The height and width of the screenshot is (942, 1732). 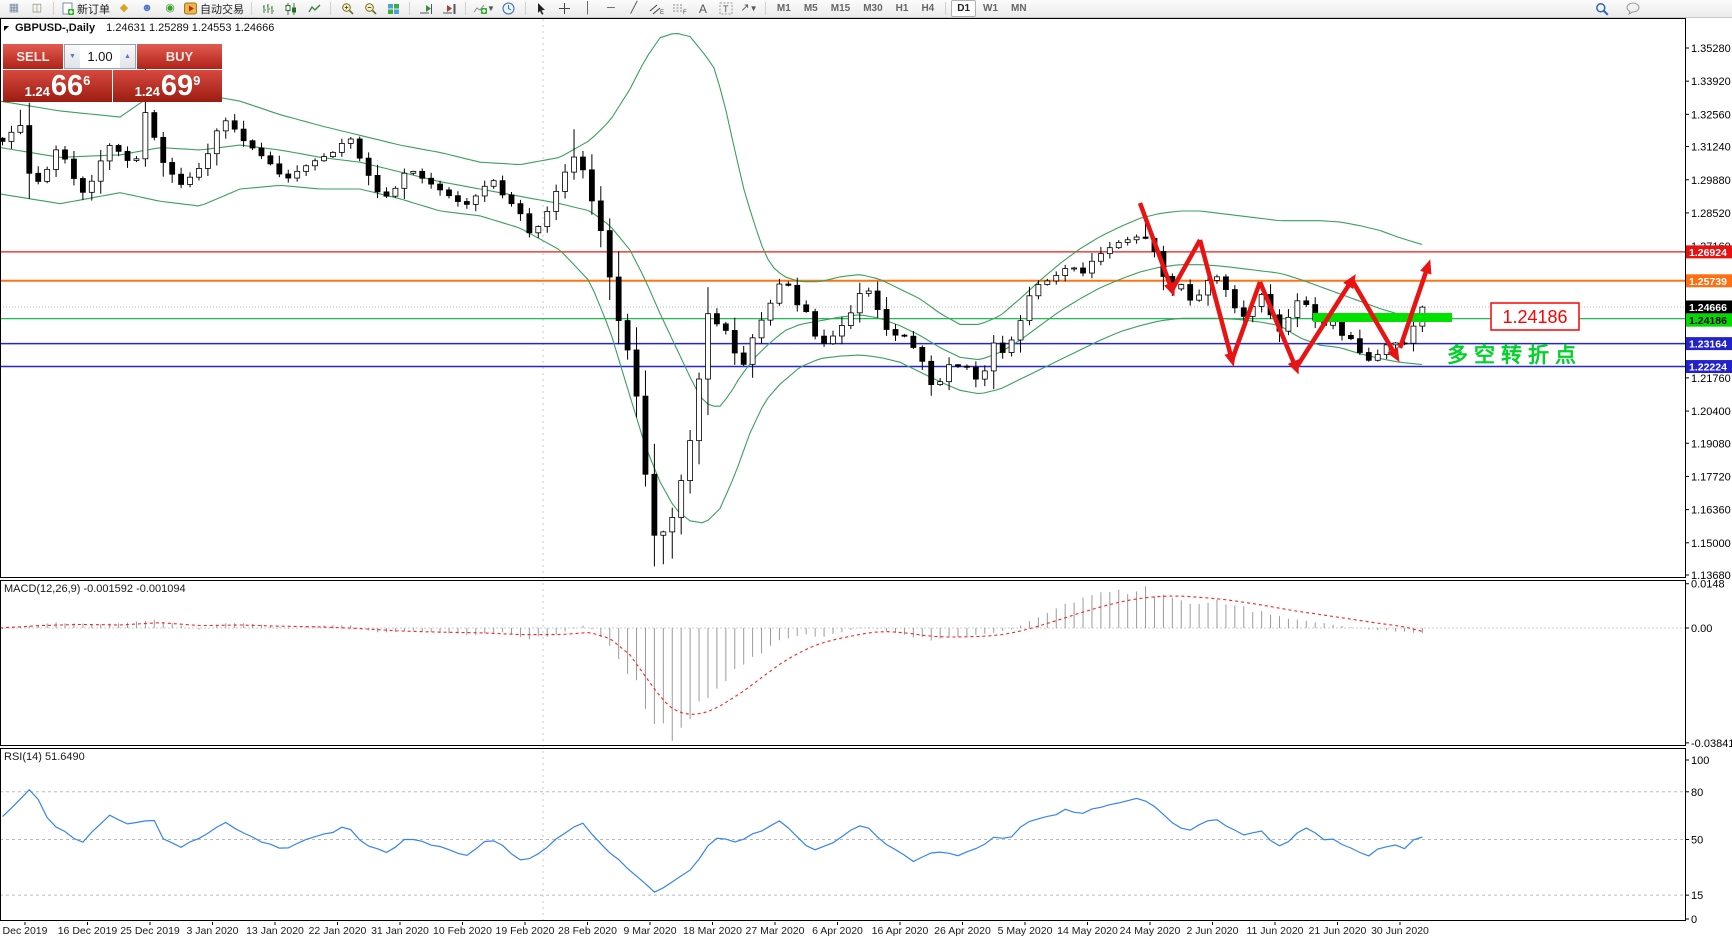 I want to click on svg-text: 1.24666, so click(x=1708, y=308).